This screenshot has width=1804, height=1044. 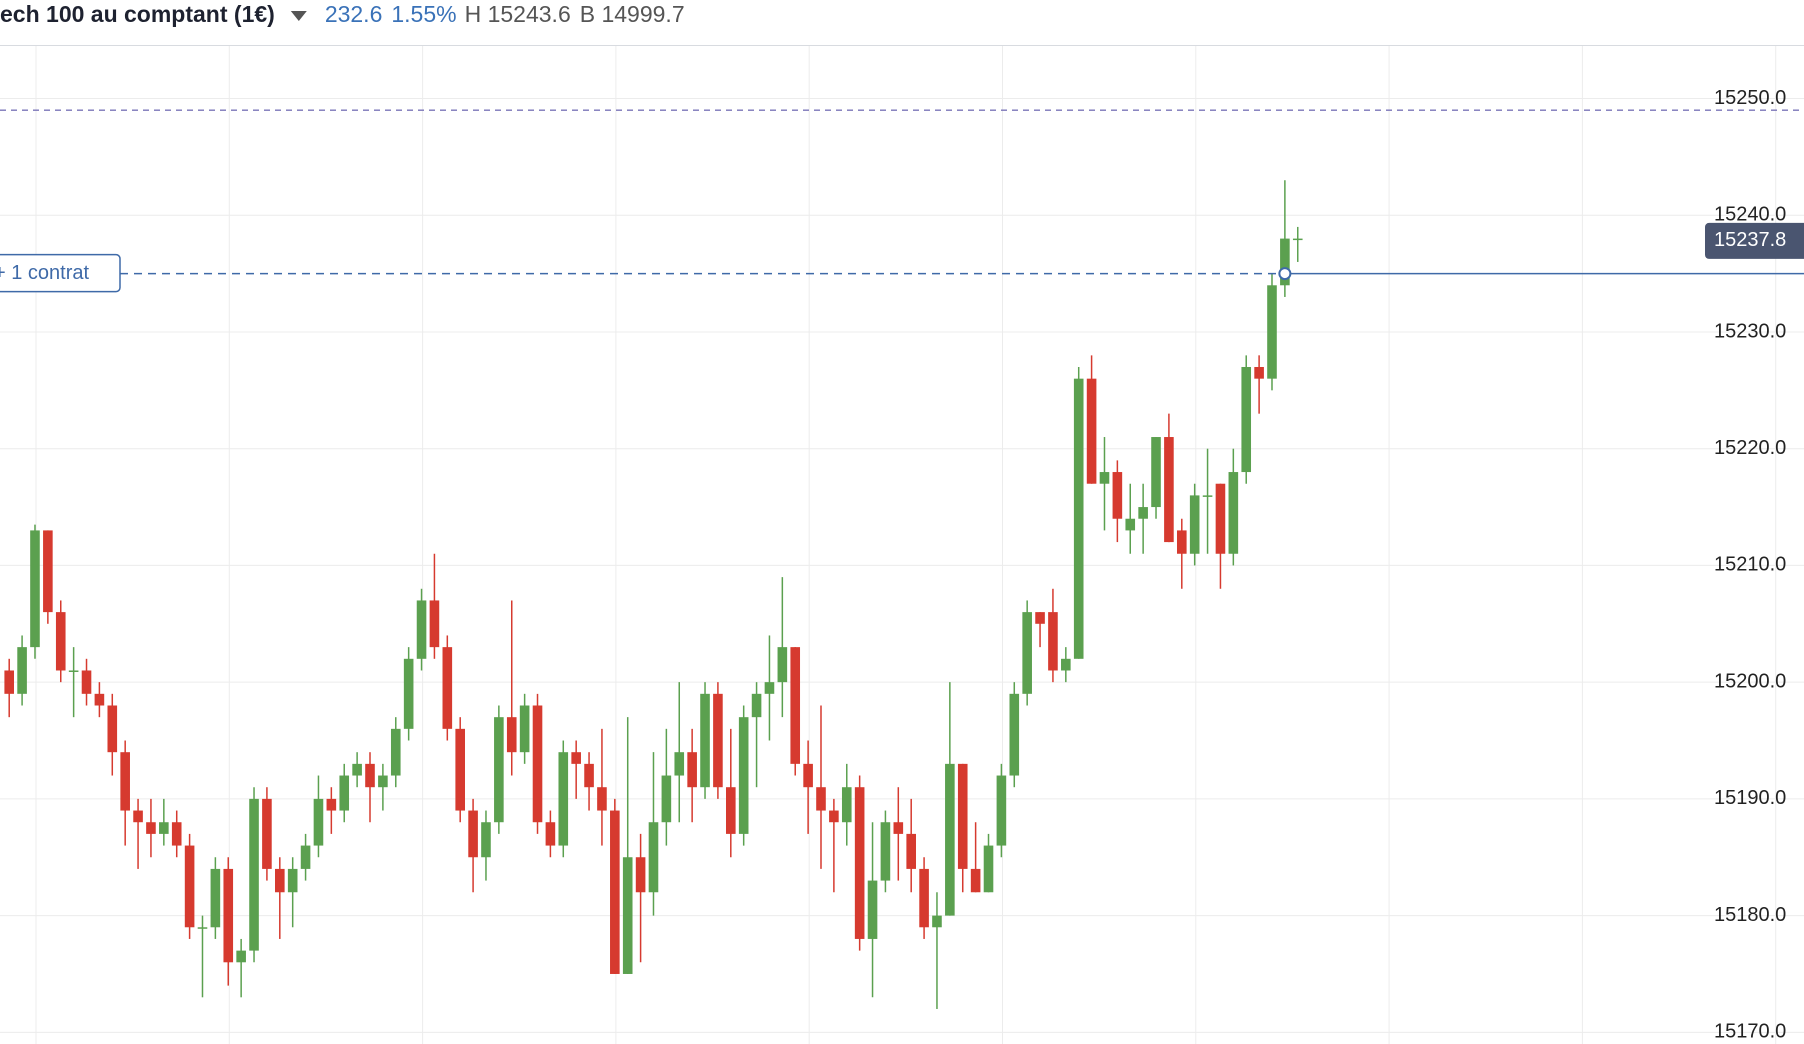 What do you see at coordinates (1750, 681) in the screenshot?
I see `y-tick-label: 15200.0` at bounding box center [1750, 681].